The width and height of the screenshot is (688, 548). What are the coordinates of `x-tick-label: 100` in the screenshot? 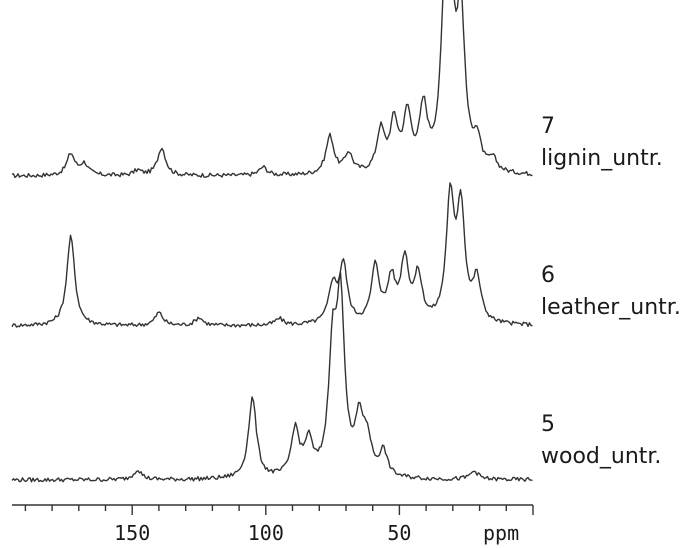 It's located at (266, 533).